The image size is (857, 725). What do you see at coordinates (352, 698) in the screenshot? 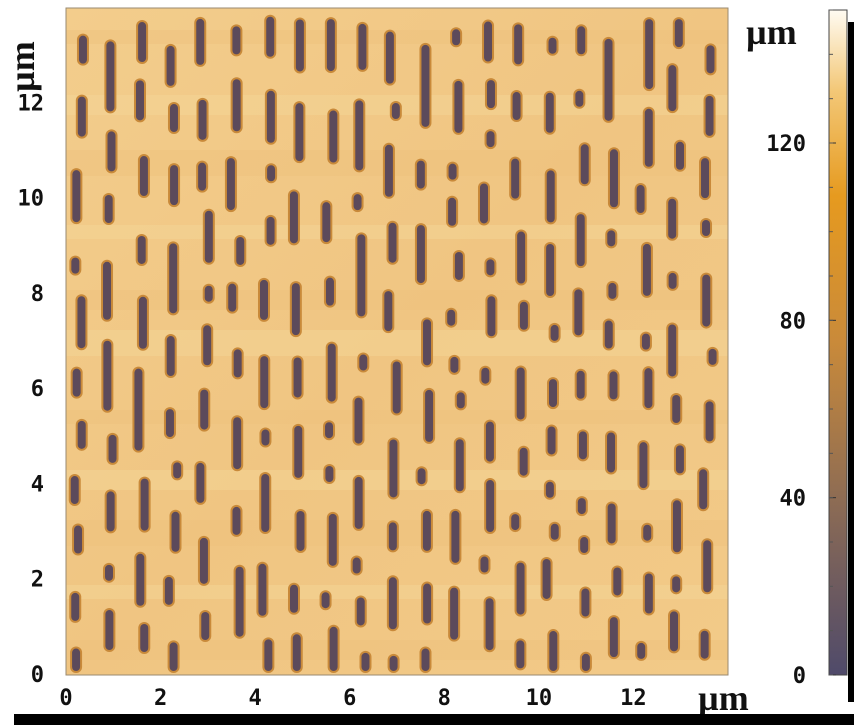
I see `x-axis-ticks: 0 2 4 6 8 10 12` at bounding box center [352, 698].